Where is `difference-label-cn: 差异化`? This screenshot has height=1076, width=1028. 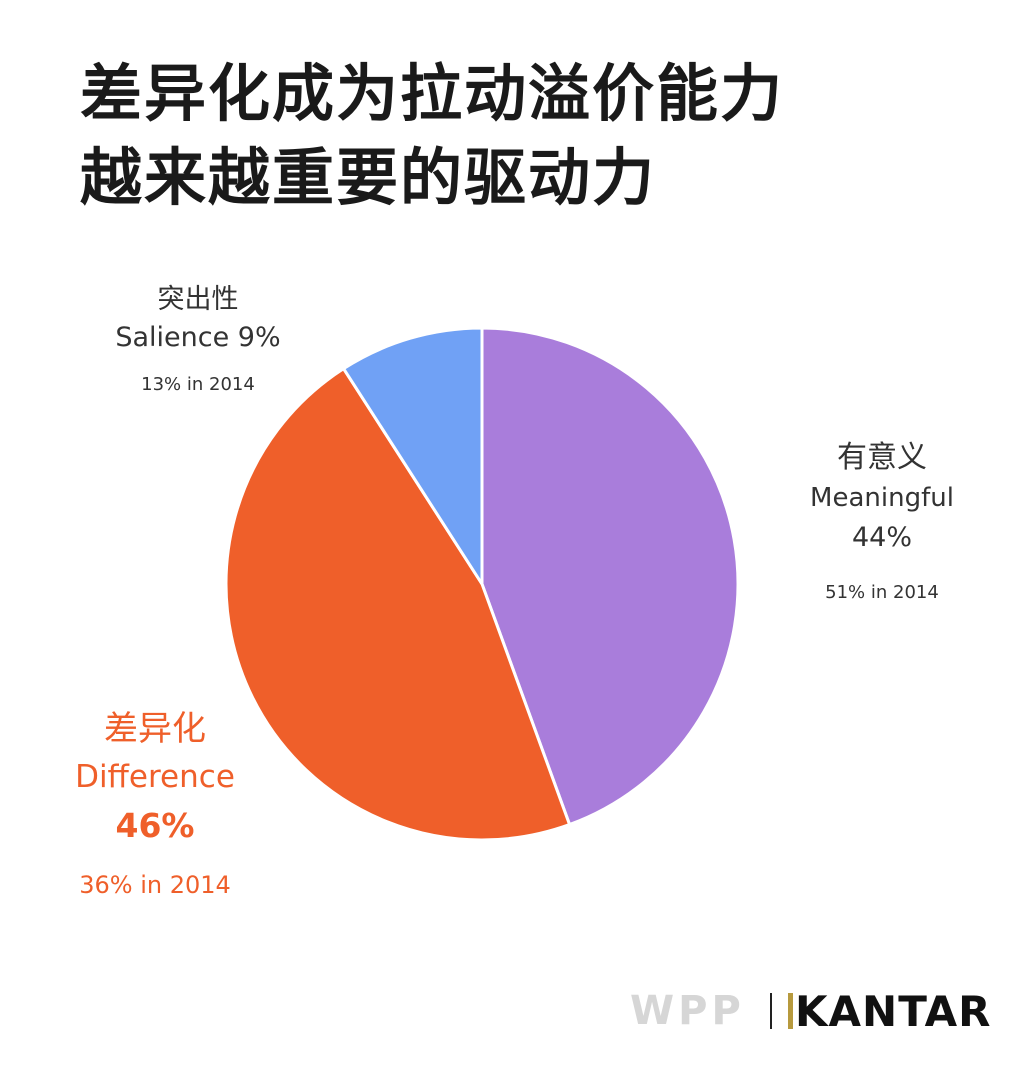 difference-label-cn: 差异化 is located at coordinates (155, 729).